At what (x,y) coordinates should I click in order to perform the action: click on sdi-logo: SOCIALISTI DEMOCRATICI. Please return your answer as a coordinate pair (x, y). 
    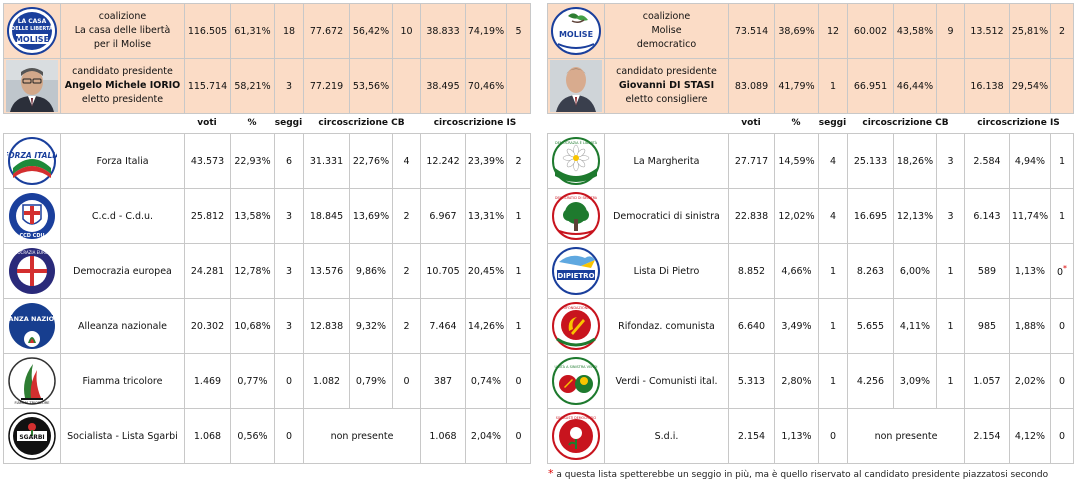
    Looking at the image, I should click on (576, 436).